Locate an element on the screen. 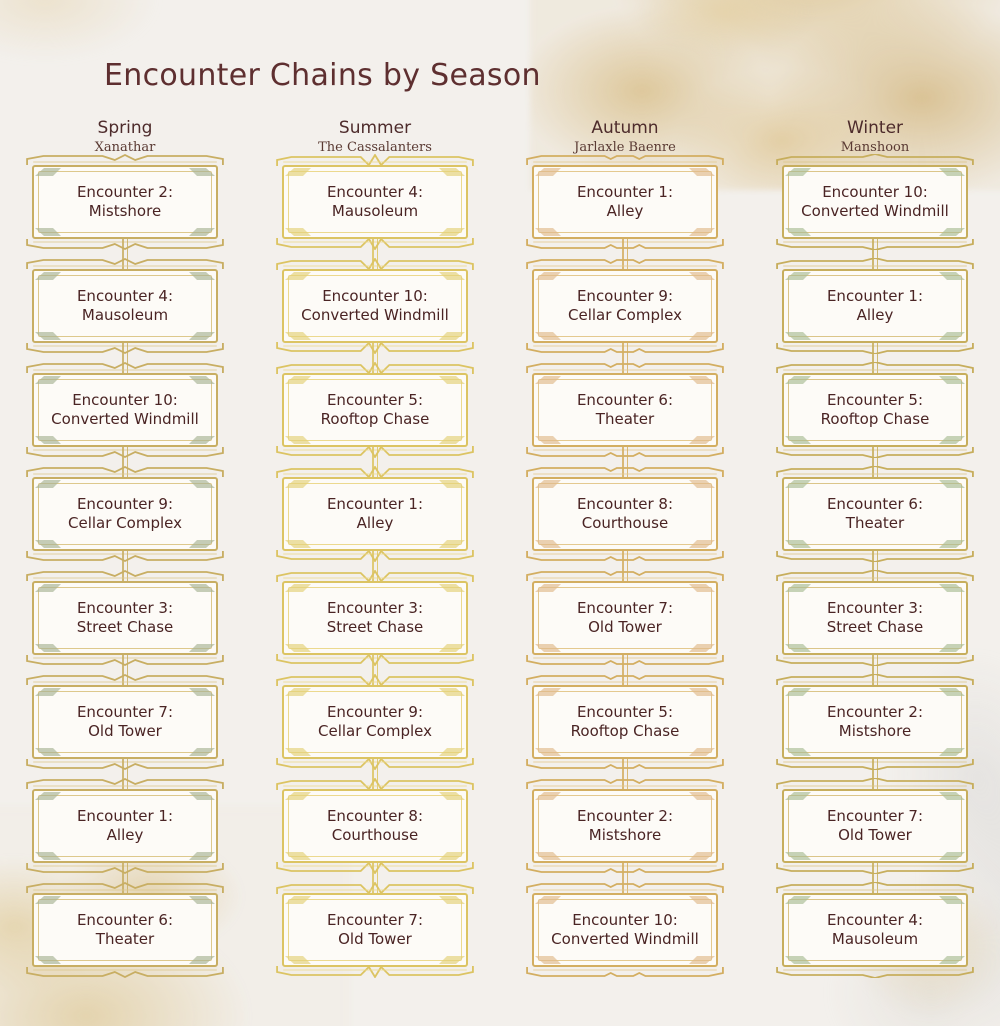  season-name: Spring is located at coordinates (125, 128).